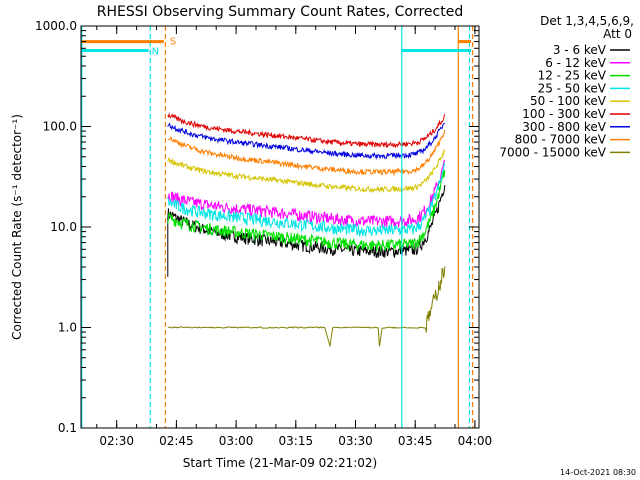 This screenshot has height=480, width=640. I want to click on saa-label: S, so click(173, 42).